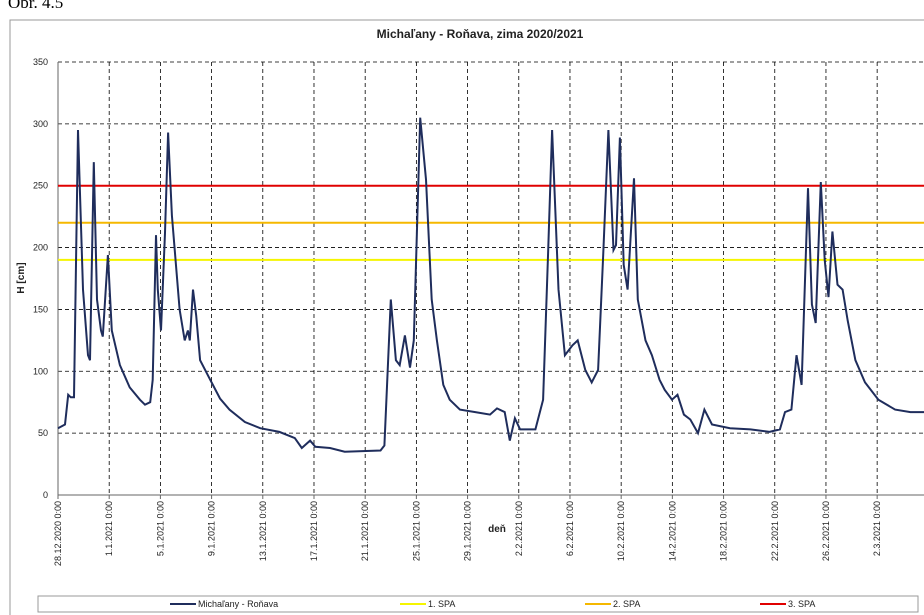 This screenshot has width=924, height=615. I want to click on x-tick-label: 1.1.2021 0:00, so click(109, 528).